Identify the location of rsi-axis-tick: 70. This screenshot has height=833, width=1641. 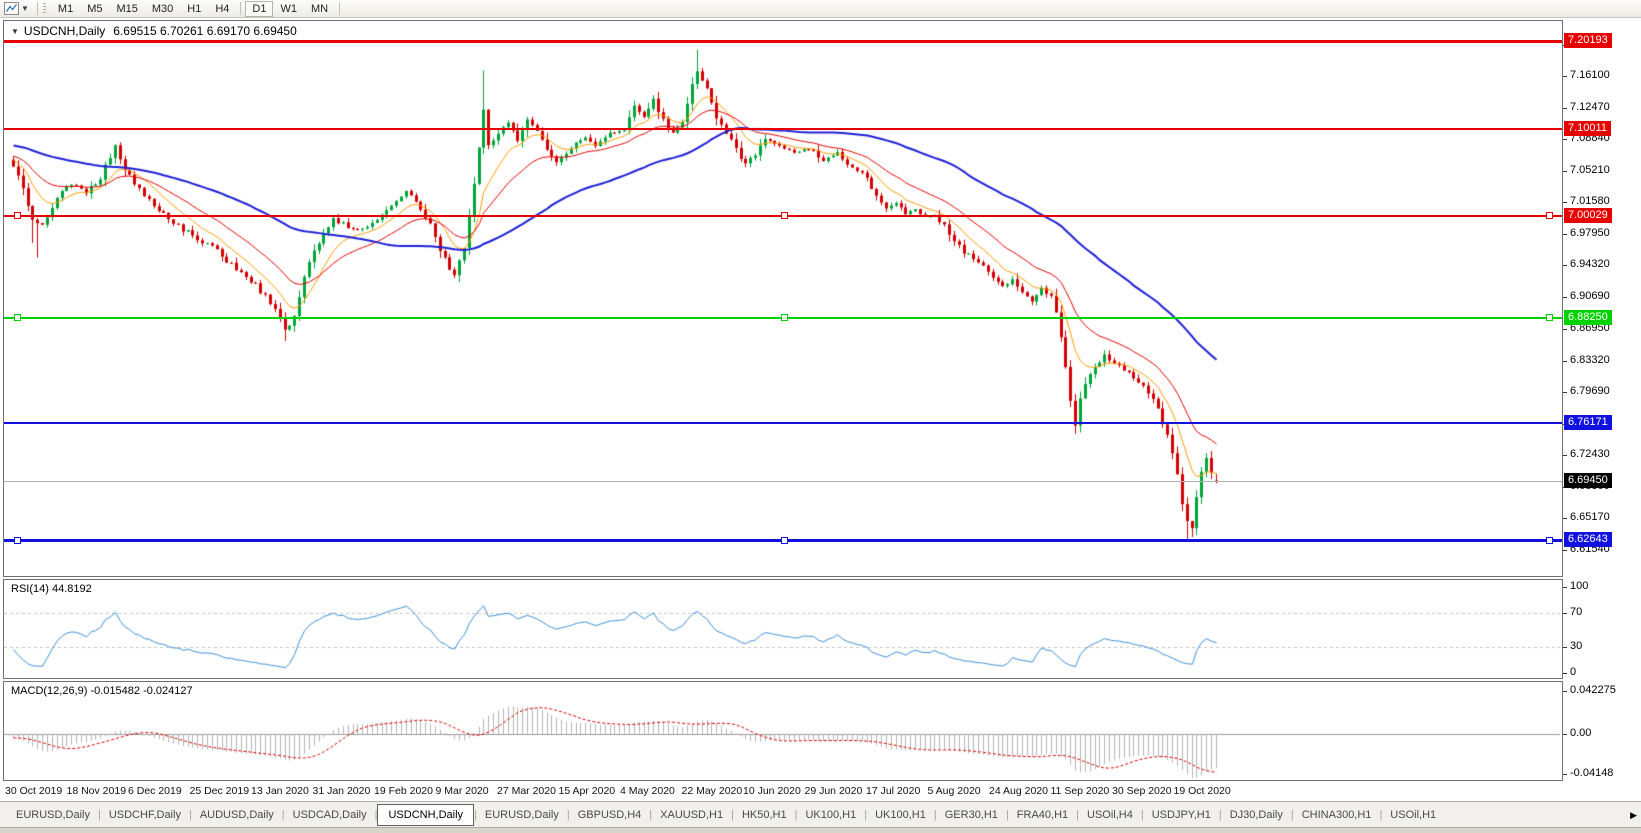
(1572, 613).